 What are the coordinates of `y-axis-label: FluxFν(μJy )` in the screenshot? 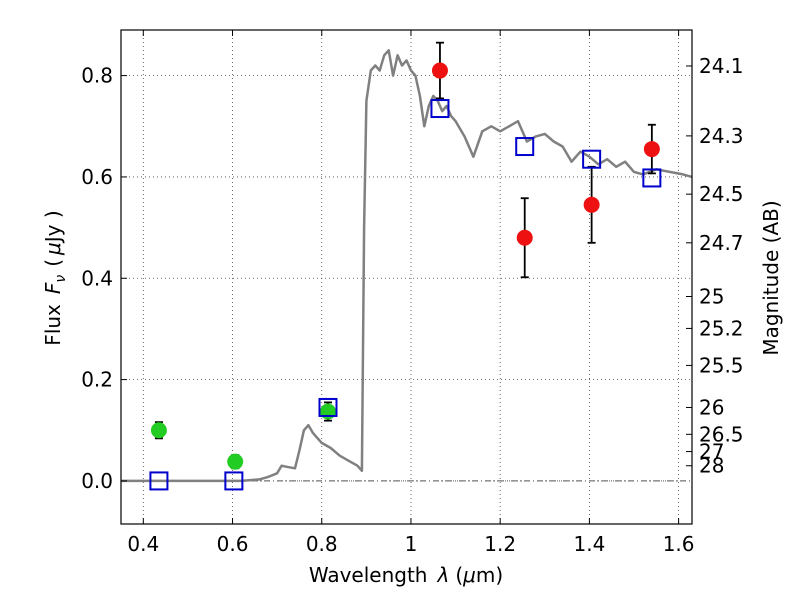 It's located at (55, 277).